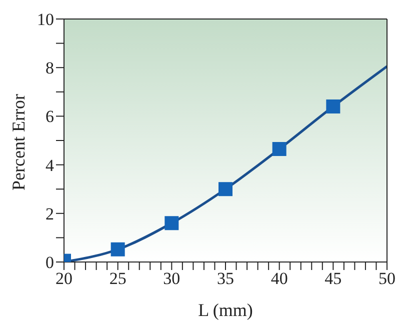 This screenshot has height=328, width=400. What do you see at coordinates (64, 278) in the screenshot?
I see `x-tick-label: 20` at bounding box center [64, 278].